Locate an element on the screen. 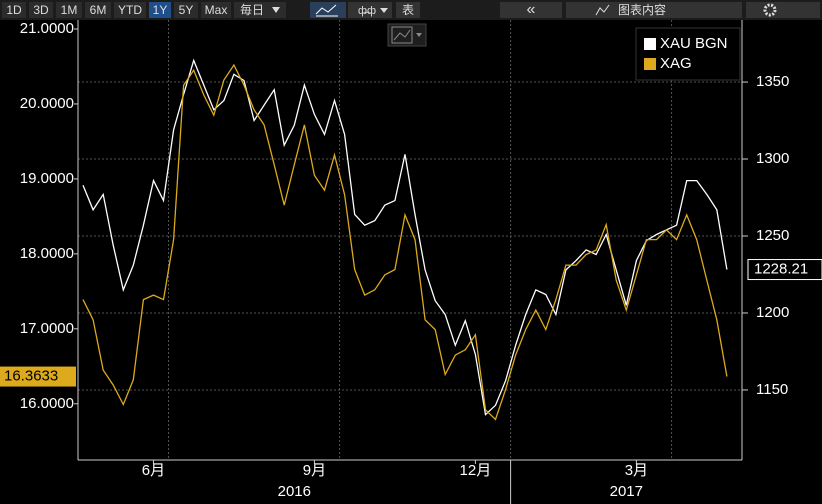 The image size is (822, 504). collapse-button: « is located at coordinates (531, 9).